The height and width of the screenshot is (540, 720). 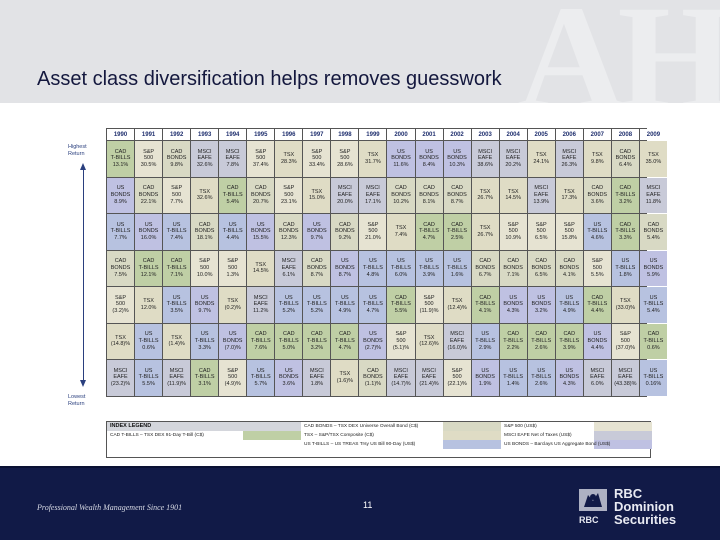 I want to click on return-cell-line: 4.9%, so click(x=345, y=311).